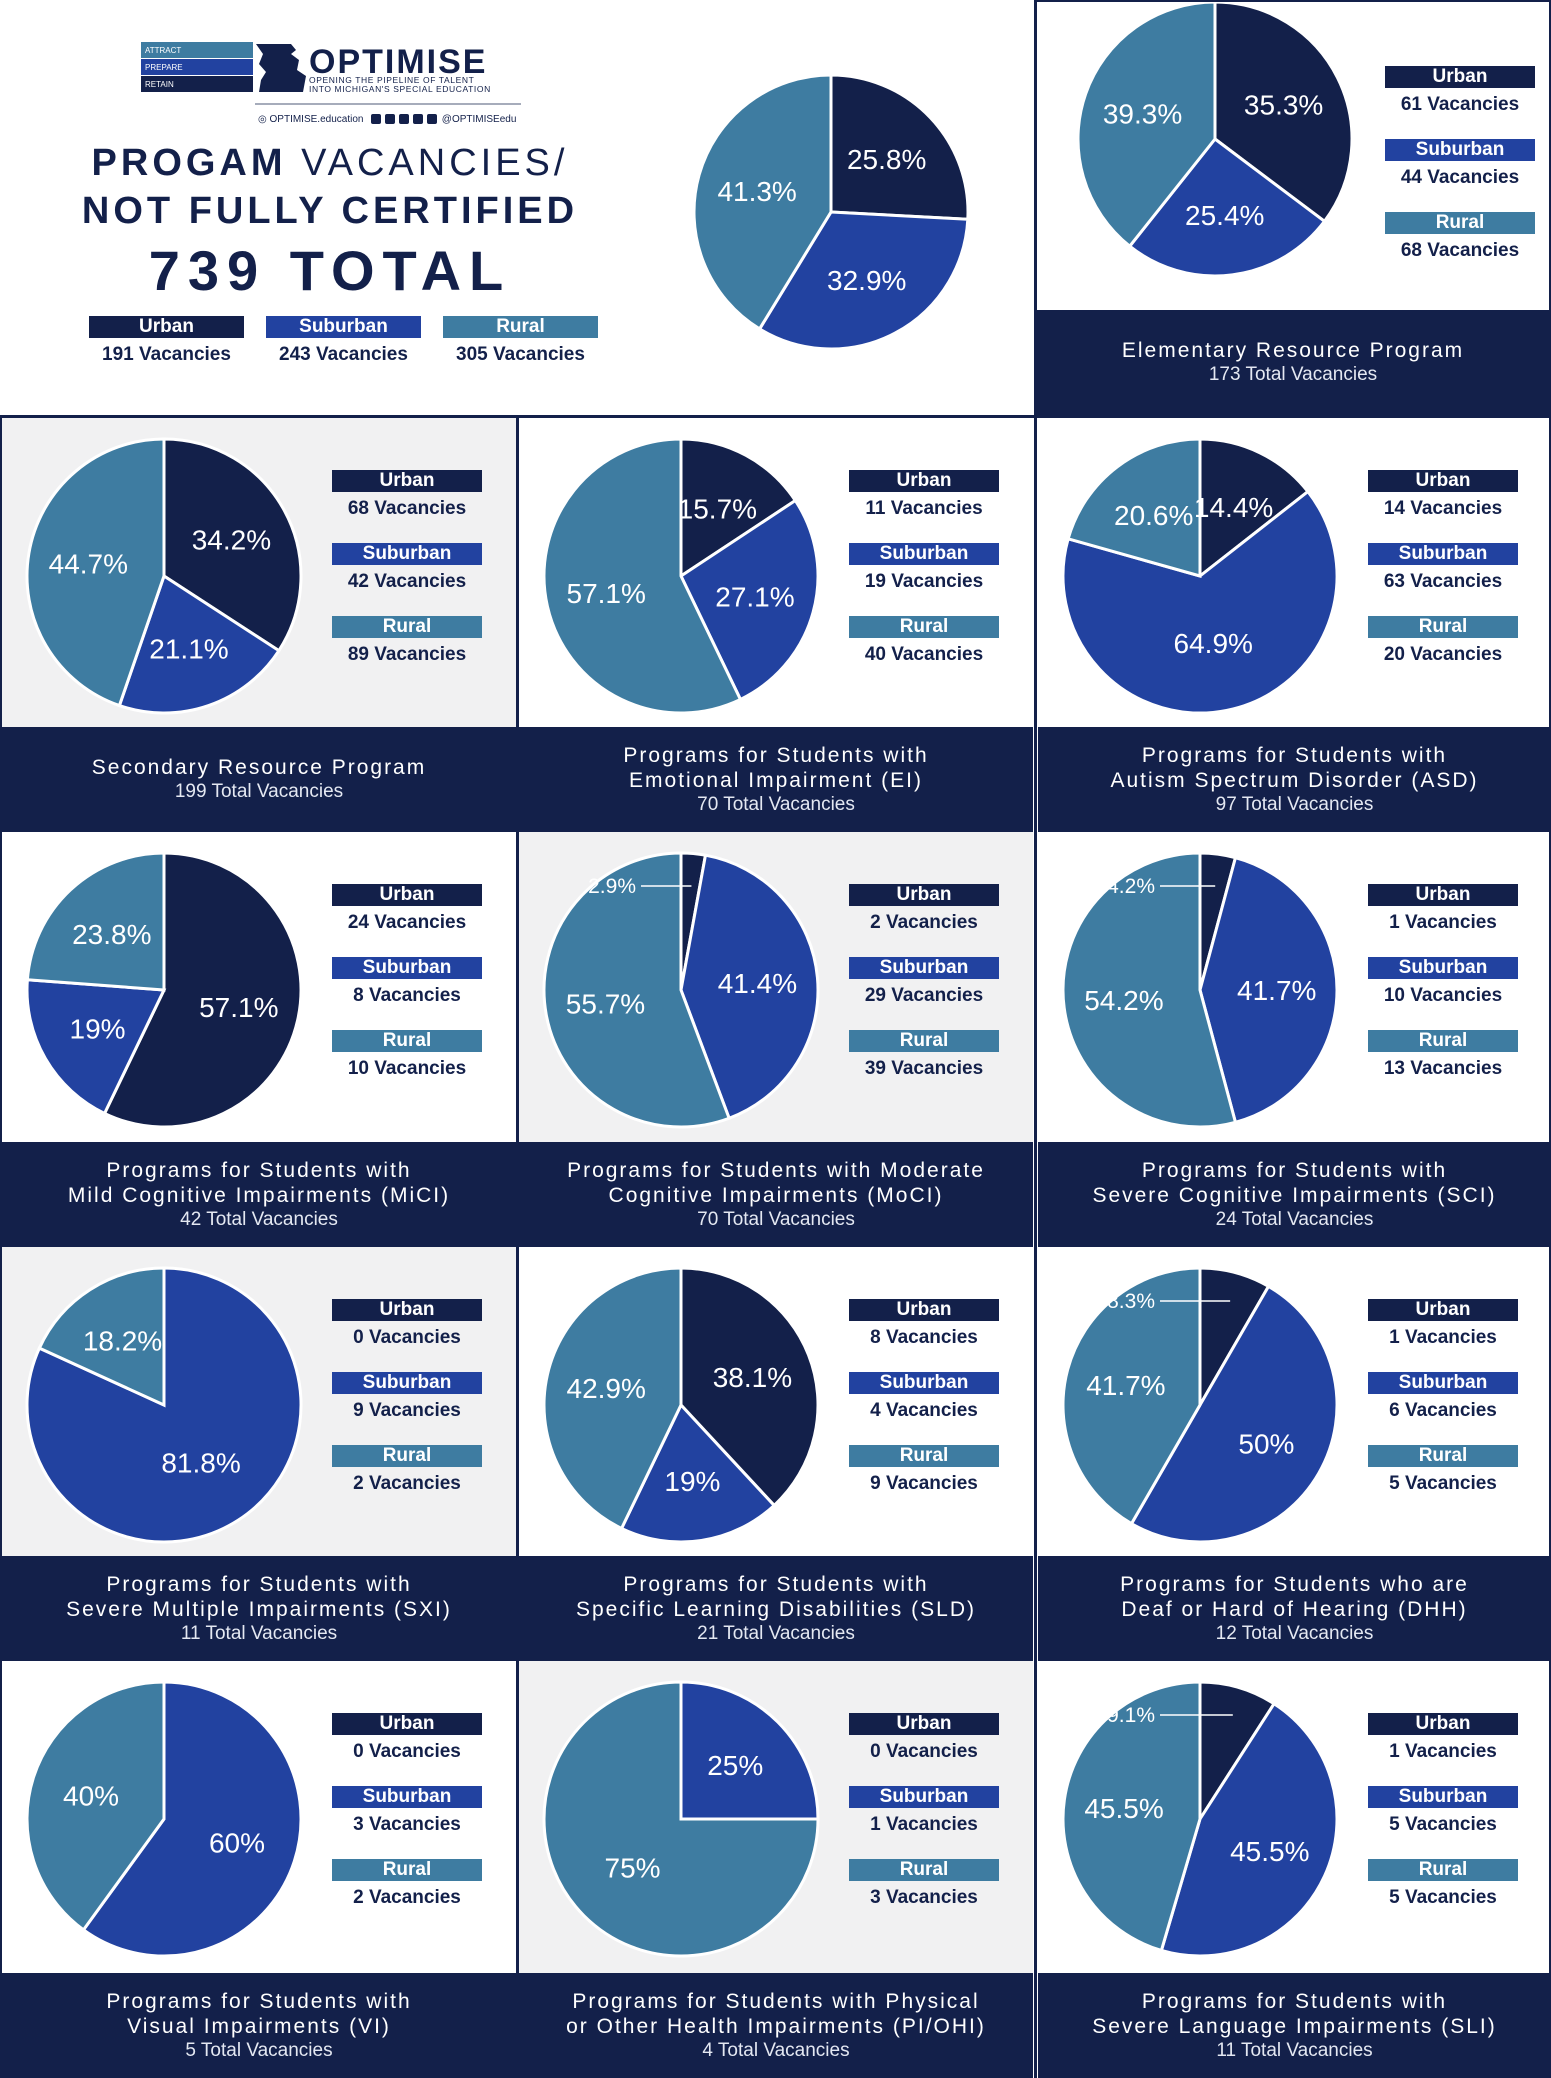 This screenshot has width=1551, height=2078. Describe the element at coordinates (407, 641) in the screenshot. I see `legend-item-rural: Rural 89 Vacancies` at that location.